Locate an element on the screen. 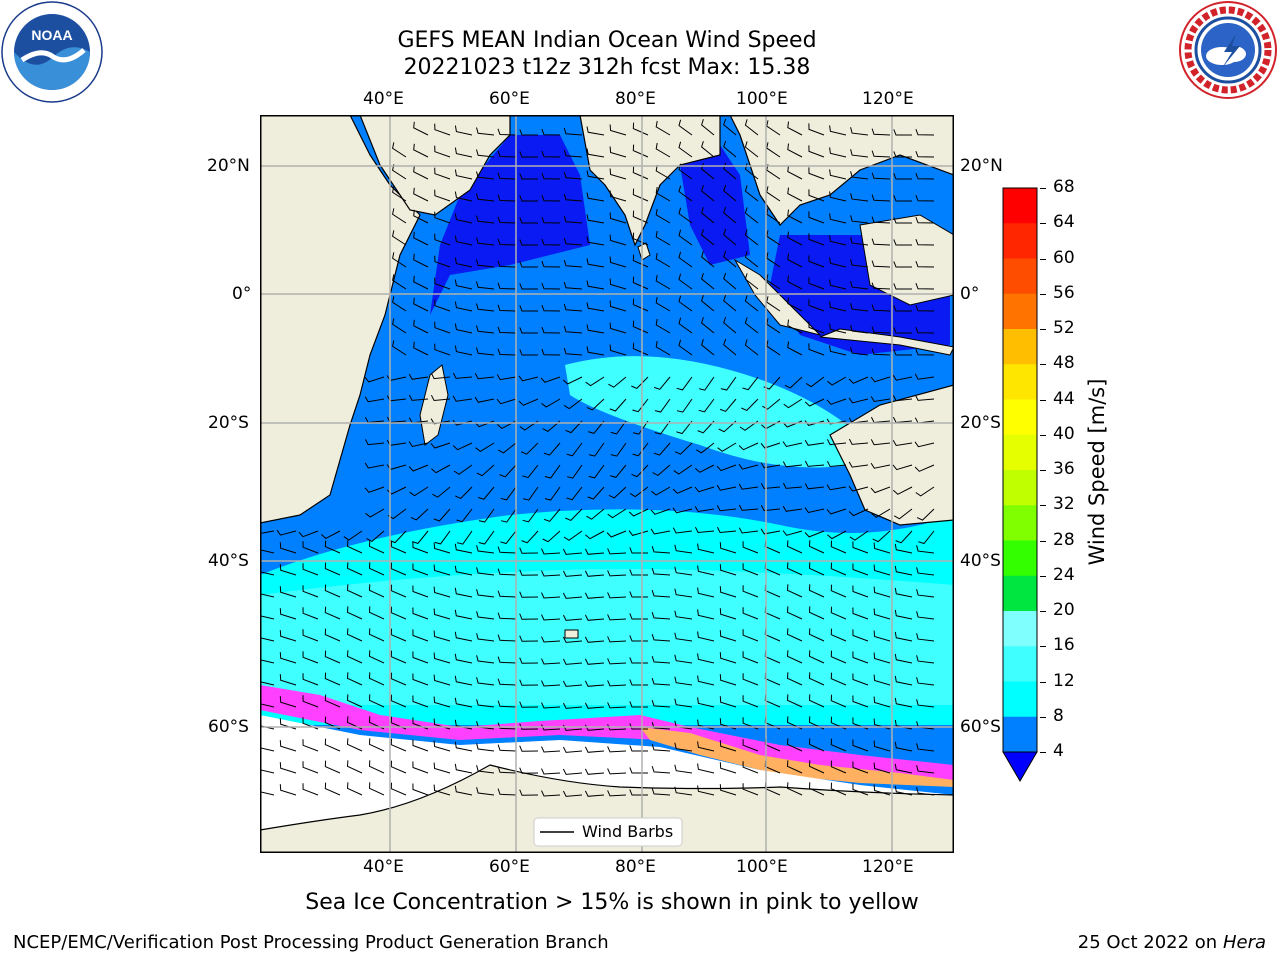 The width and height of the screenshot is (1280, 960). lat-tick-left: 60°S is located at coordinates (228, 727).